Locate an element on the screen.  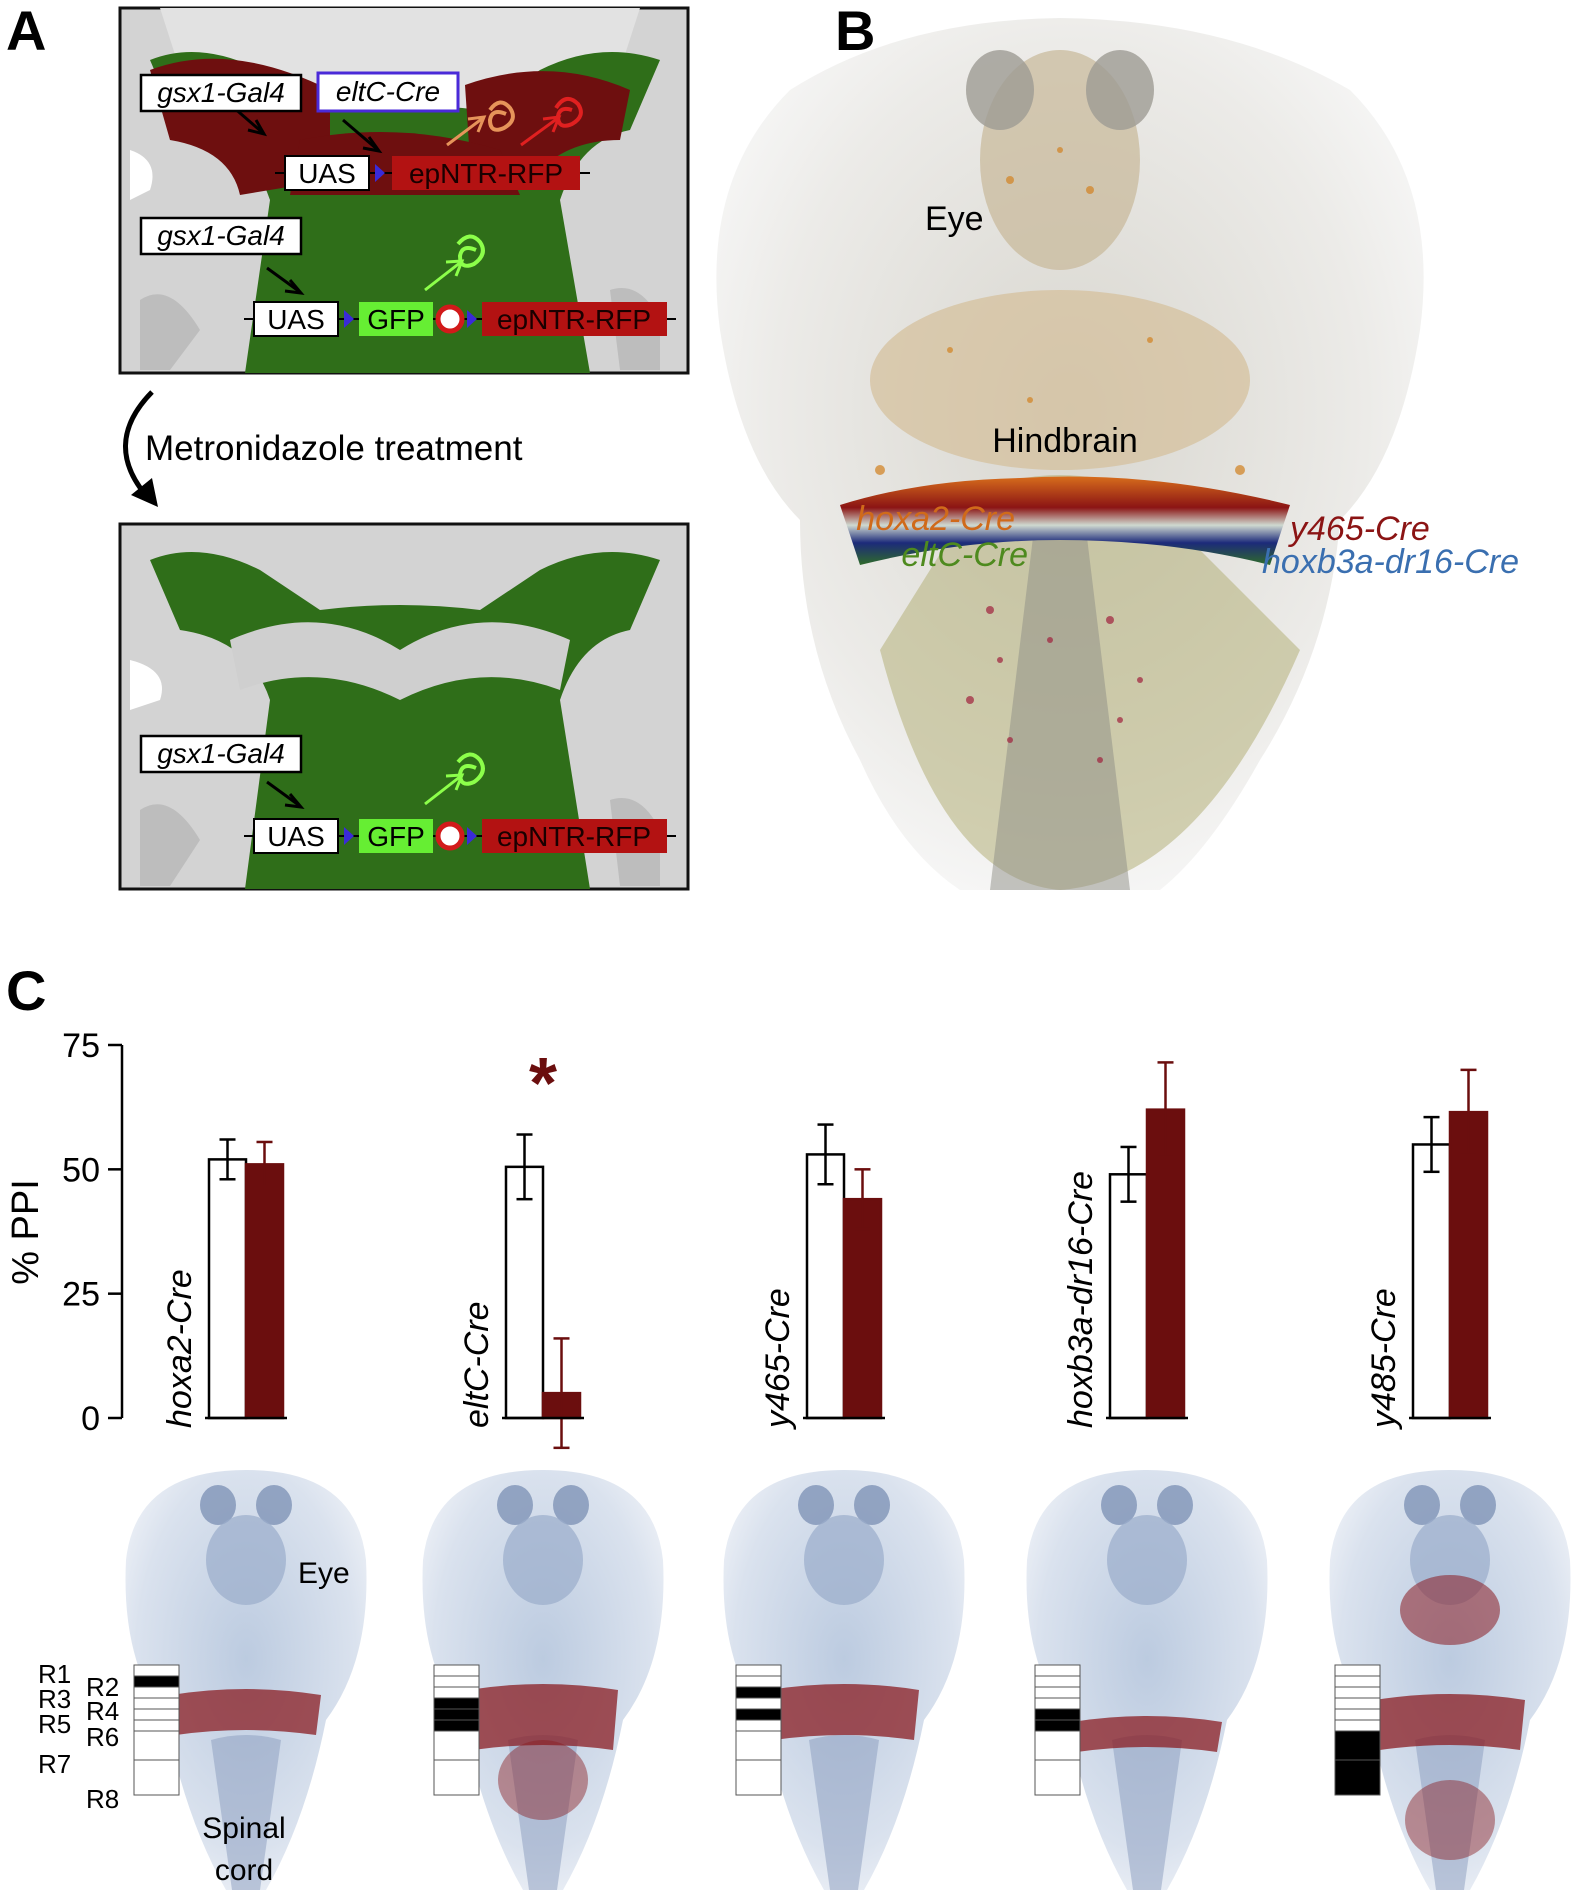
panel-a-letter: A is located at coordinates (26, 31).